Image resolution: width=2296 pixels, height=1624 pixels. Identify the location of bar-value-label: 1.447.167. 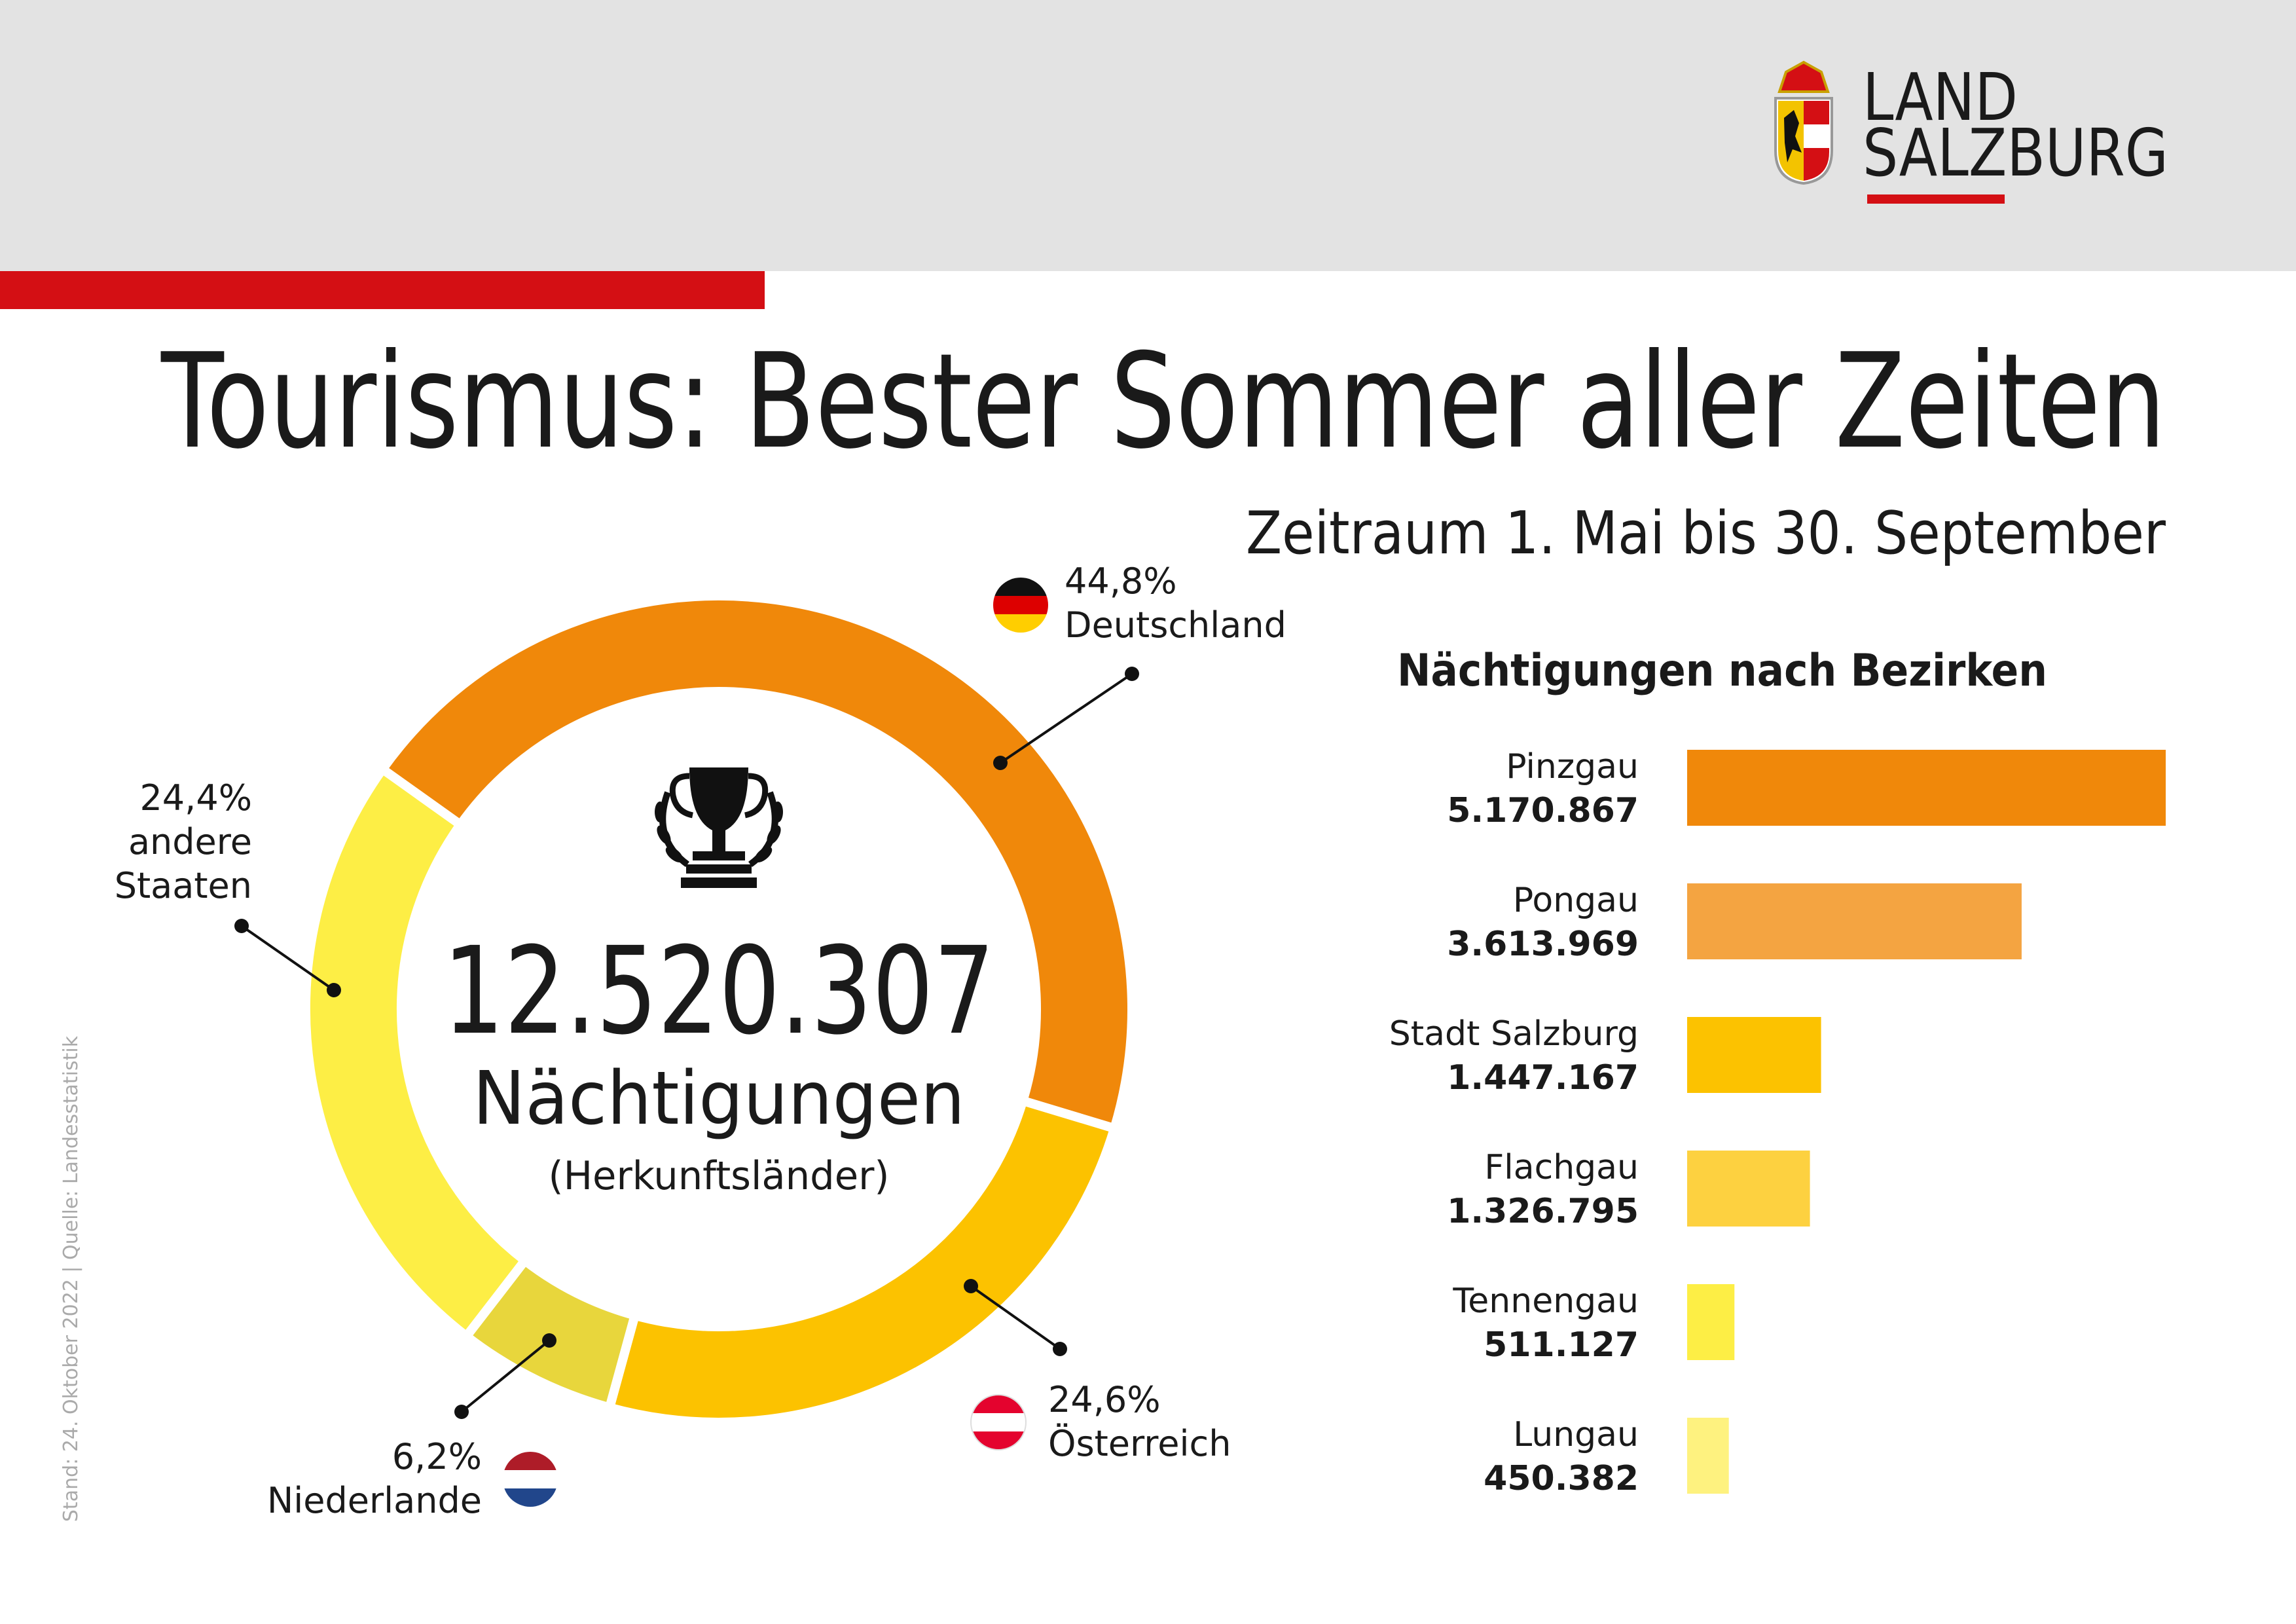
(1543, 1078).